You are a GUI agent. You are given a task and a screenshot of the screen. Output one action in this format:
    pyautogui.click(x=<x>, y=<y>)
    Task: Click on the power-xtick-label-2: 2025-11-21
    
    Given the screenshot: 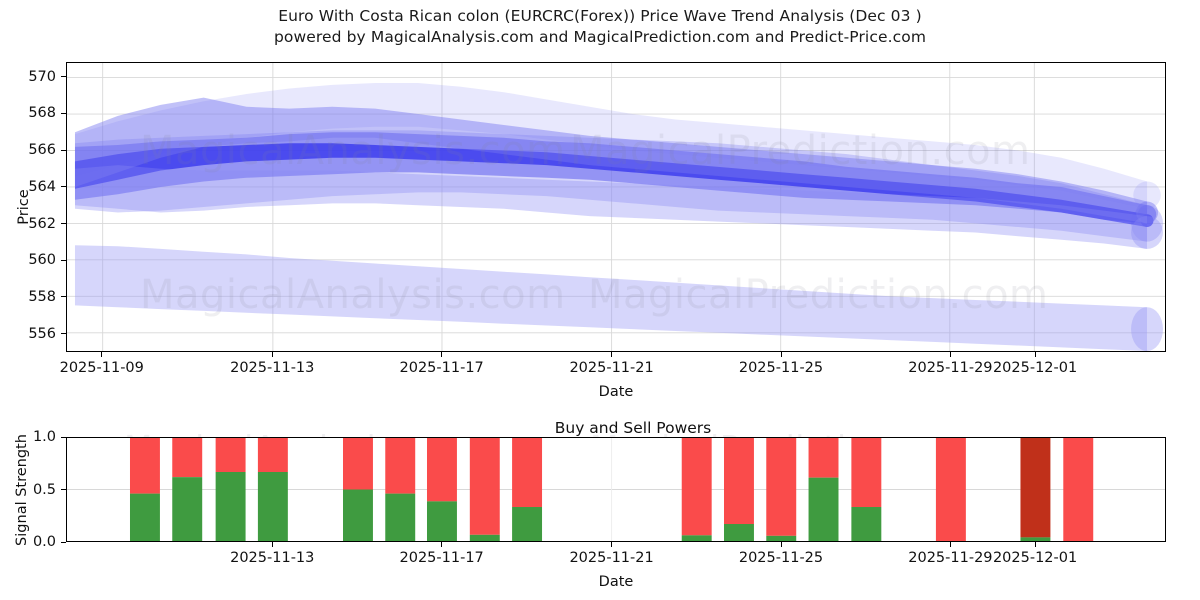 What is the action you would take?
    pyautogui.click(x=611, y=558)
    